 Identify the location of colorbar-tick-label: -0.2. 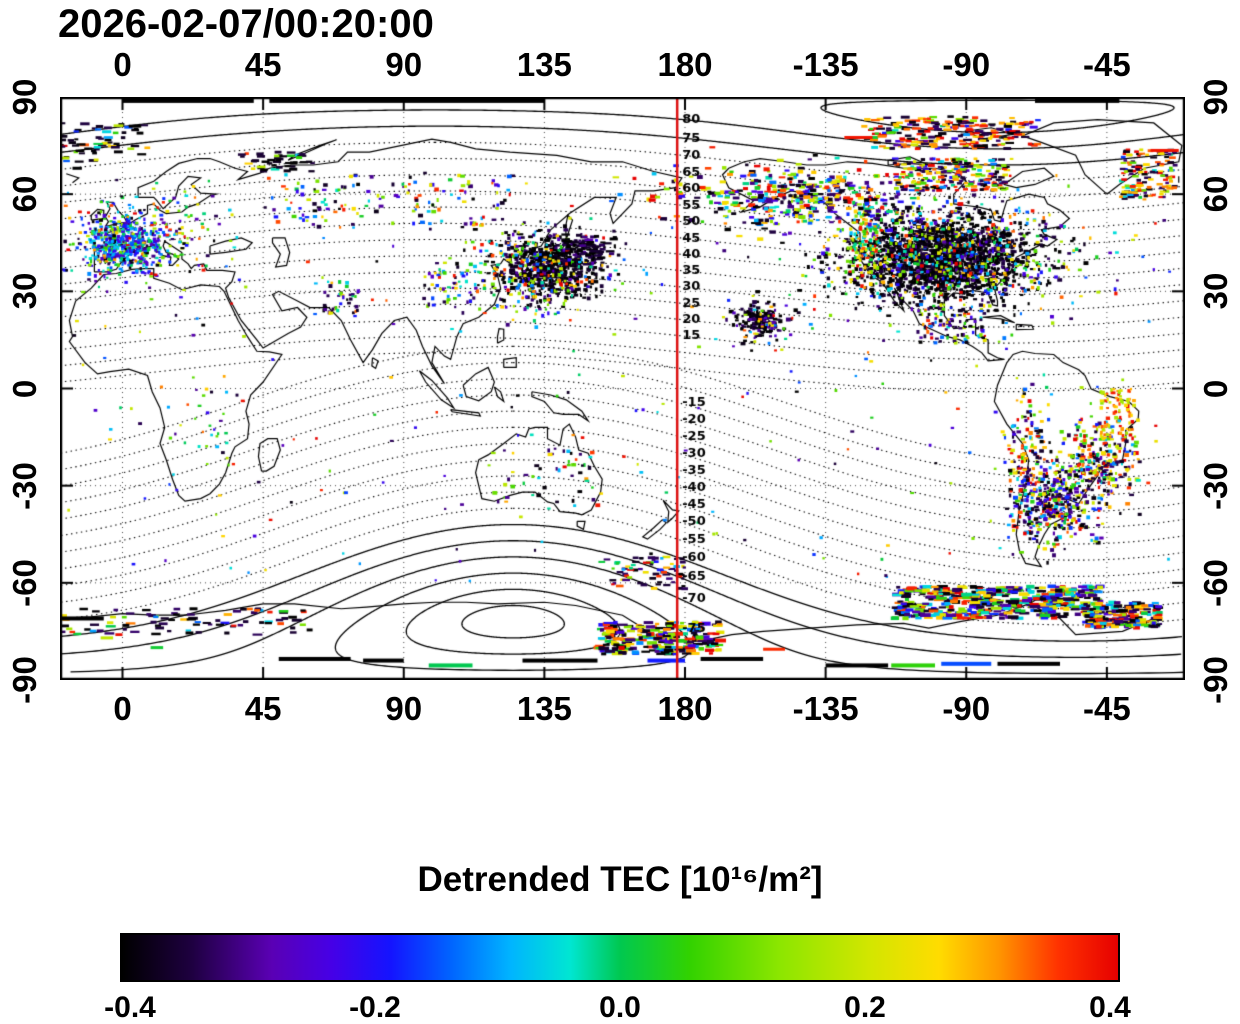
(375, 1007).